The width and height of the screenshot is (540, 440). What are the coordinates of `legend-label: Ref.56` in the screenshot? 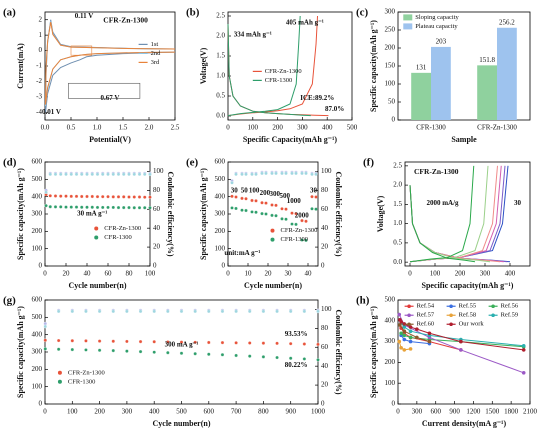 It's located at (510, 306).